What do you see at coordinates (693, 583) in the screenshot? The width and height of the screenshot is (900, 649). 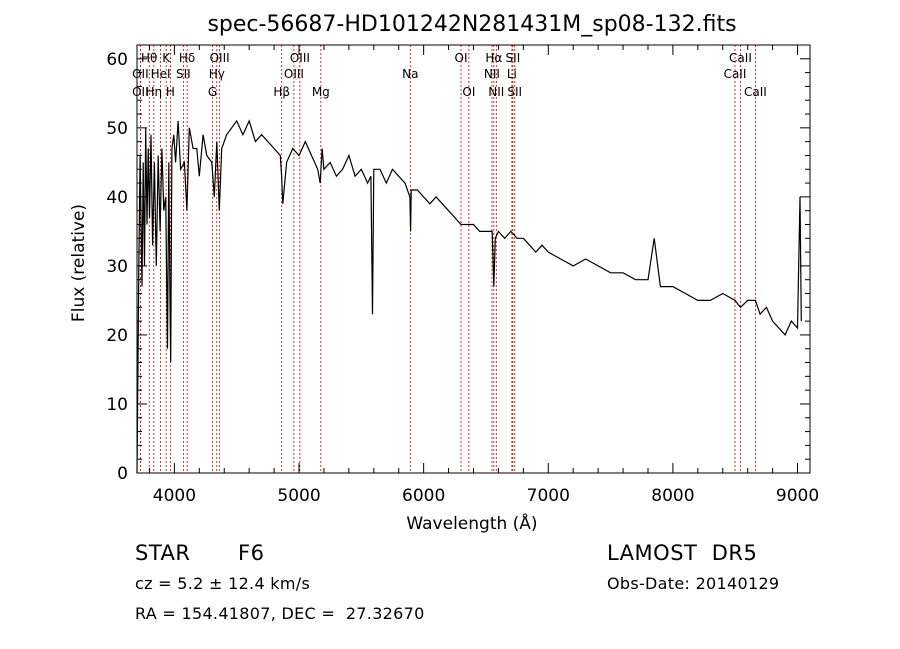 I see `observation-date: Obs-Date: 20140129` at bounding box center [693, 583].